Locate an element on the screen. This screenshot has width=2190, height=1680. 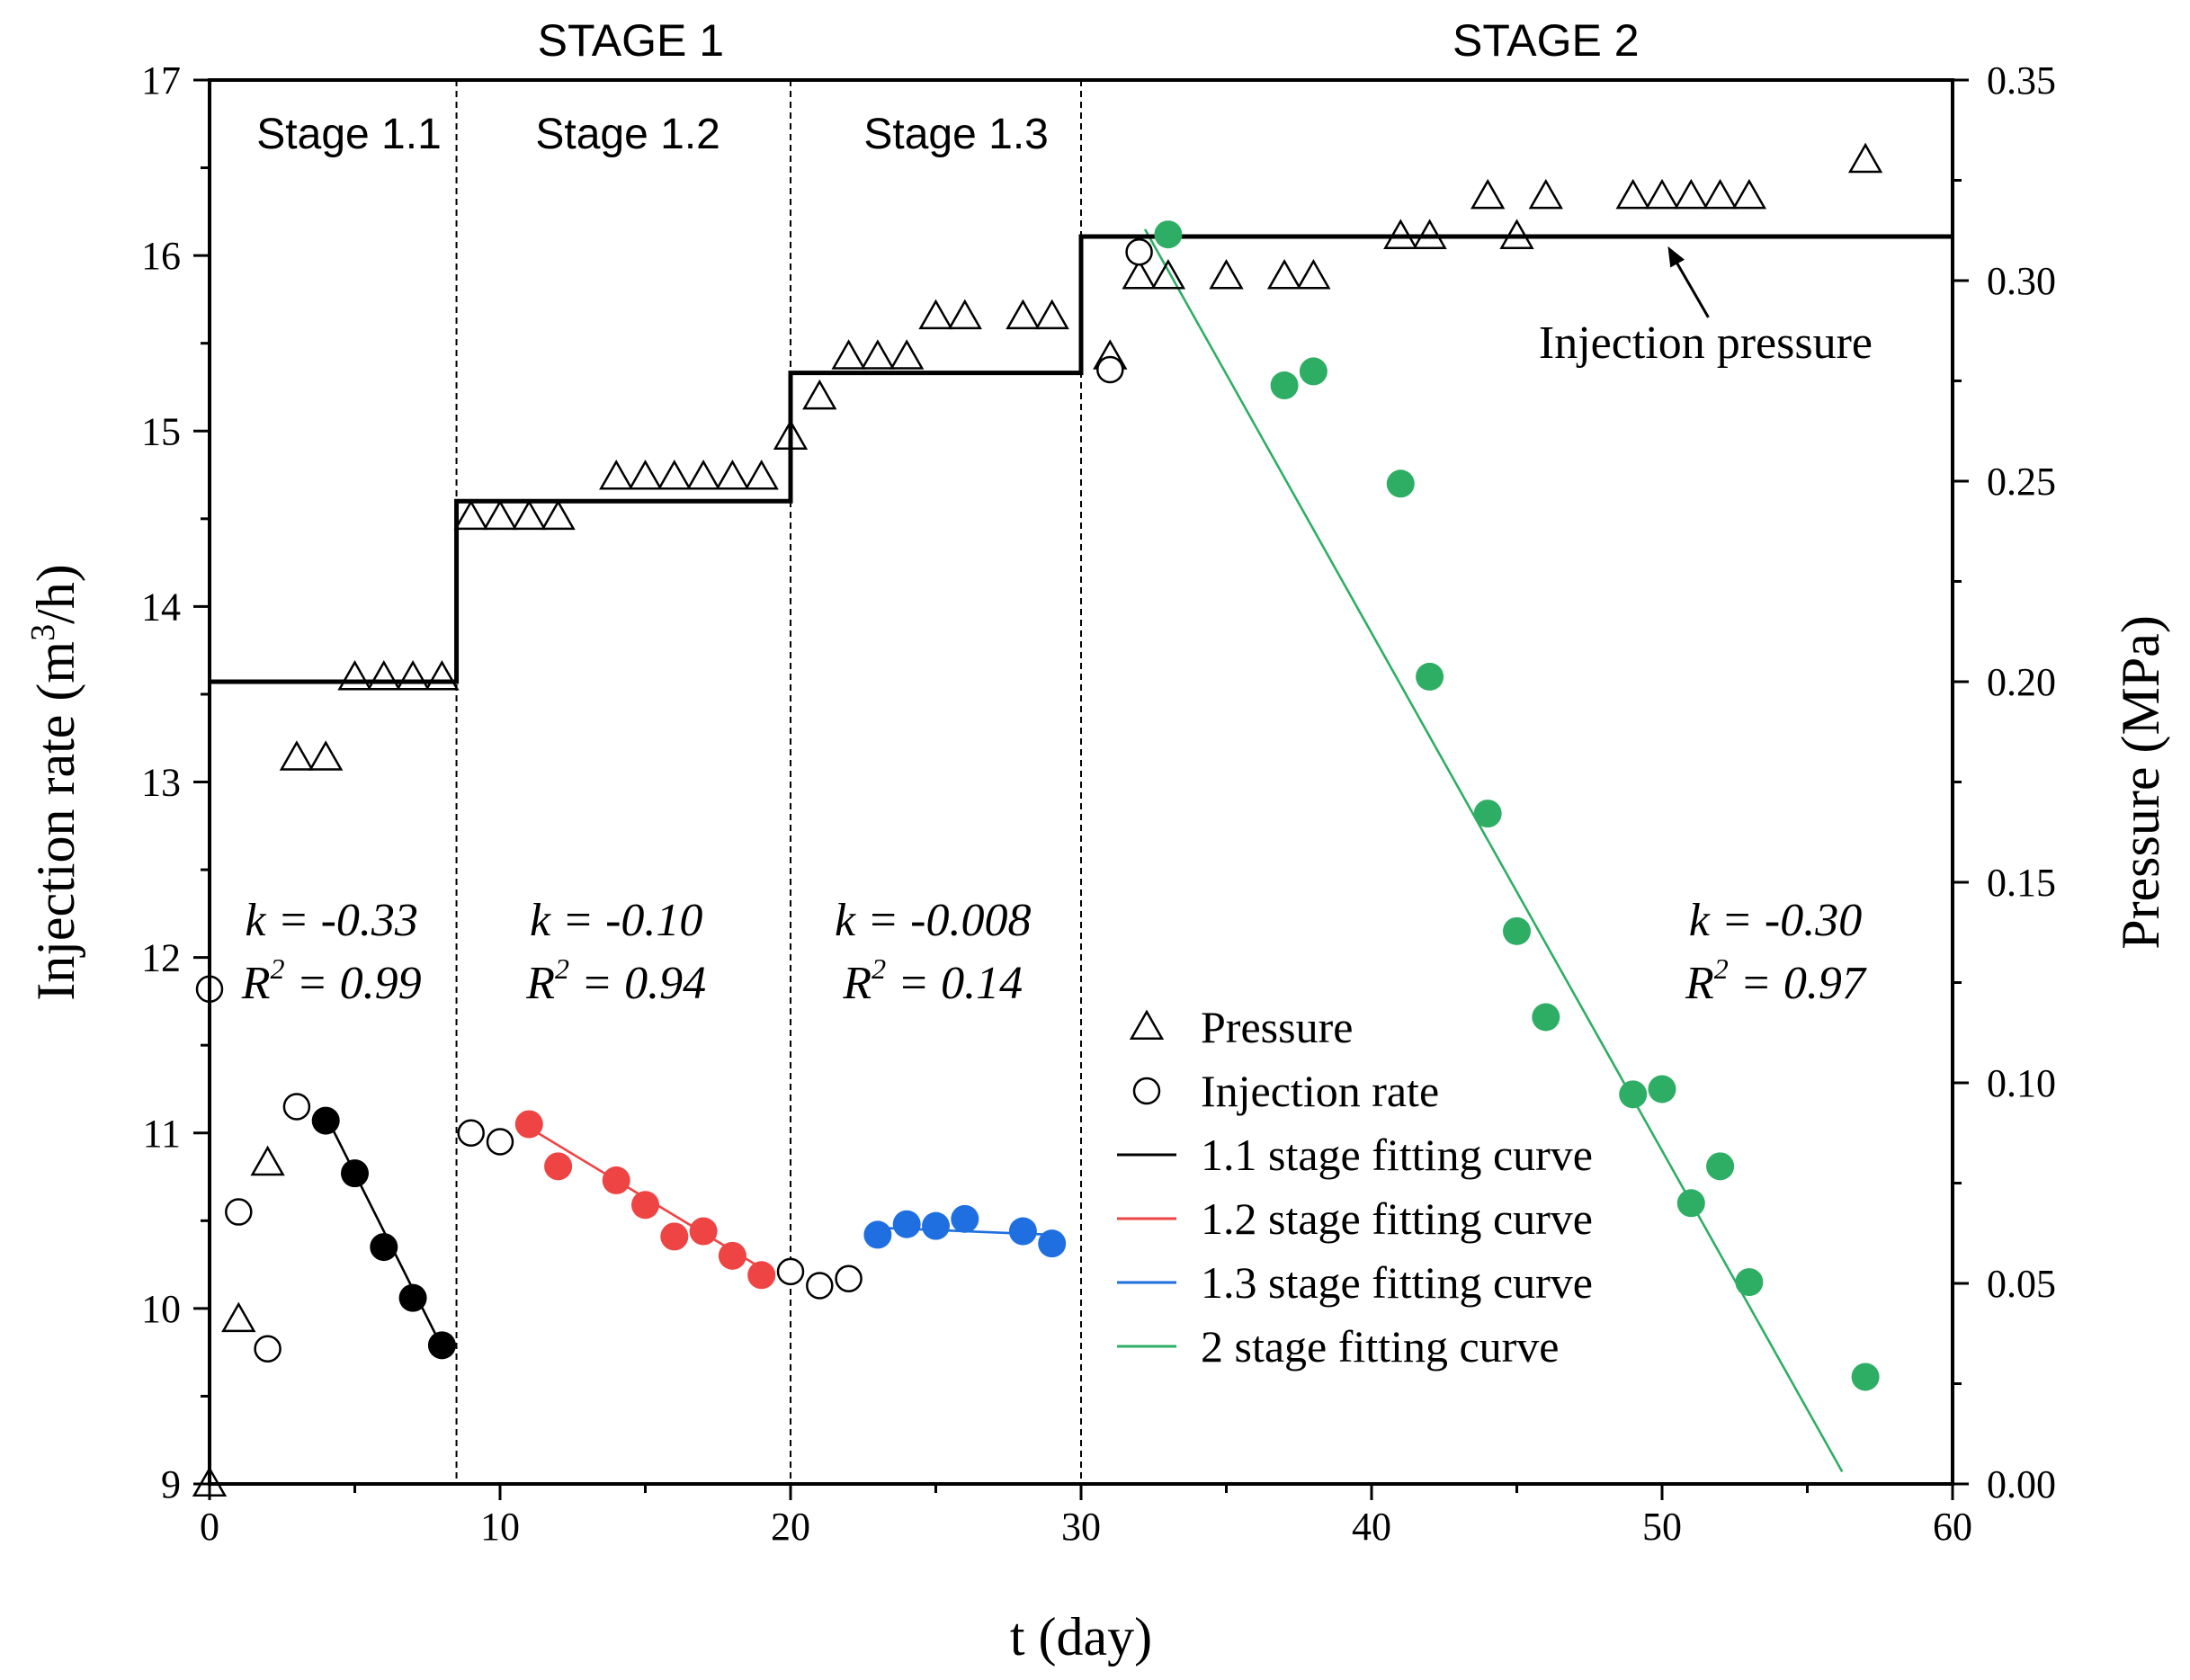
r-squared-value: = 0.14 is located at coordinates (954, 984).